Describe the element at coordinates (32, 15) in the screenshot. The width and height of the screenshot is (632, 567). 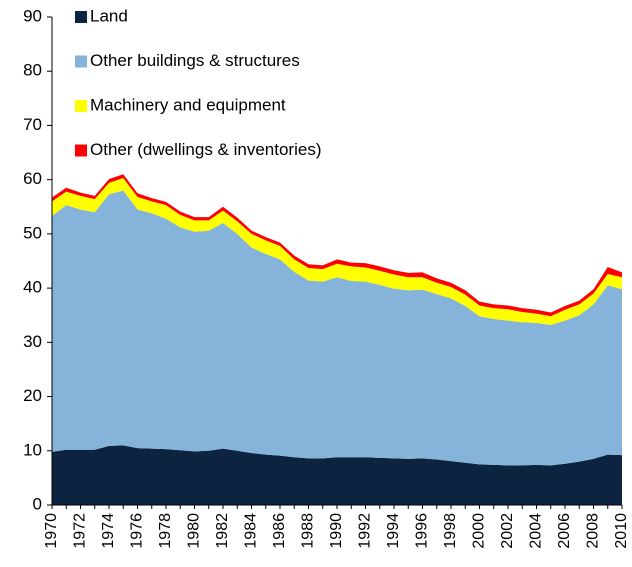
I see `y-tick-label: 90` at that location.